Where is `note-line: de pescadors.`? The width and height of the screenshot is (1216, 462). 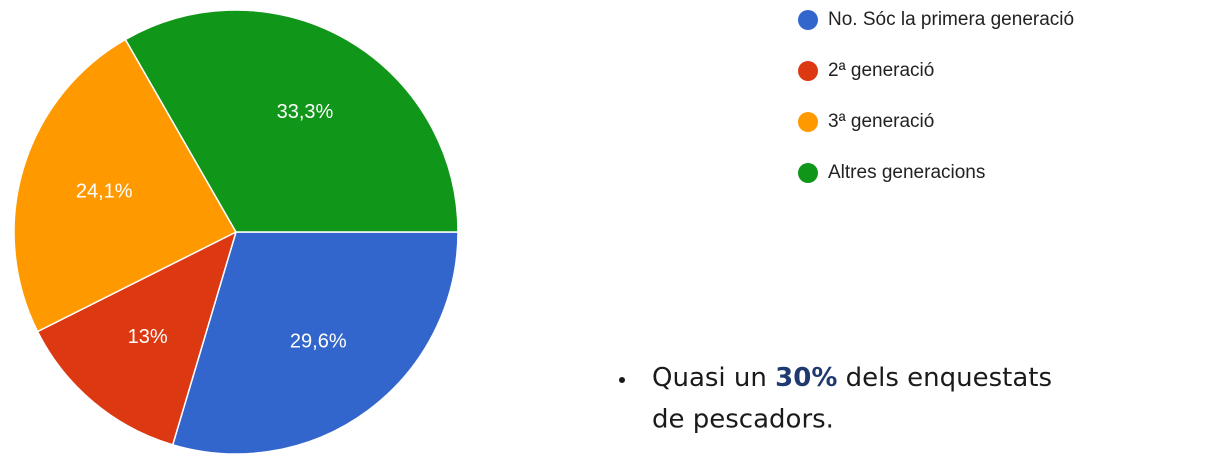 note-line: de pescadors. is located at coordinates (743, 420).